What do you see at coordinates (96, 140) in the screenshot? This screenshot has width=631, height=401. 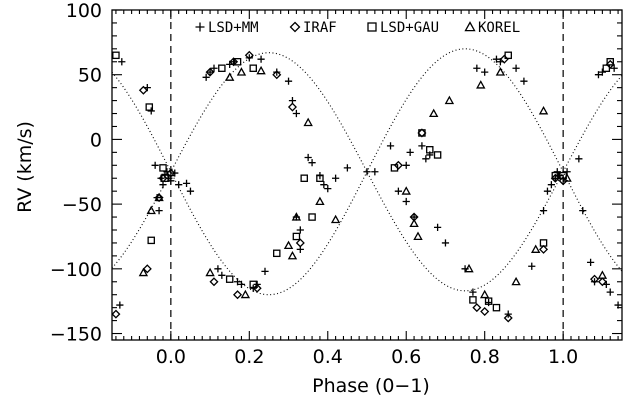 I see `y-tick-label: 0` at bounding box center [96, 140].